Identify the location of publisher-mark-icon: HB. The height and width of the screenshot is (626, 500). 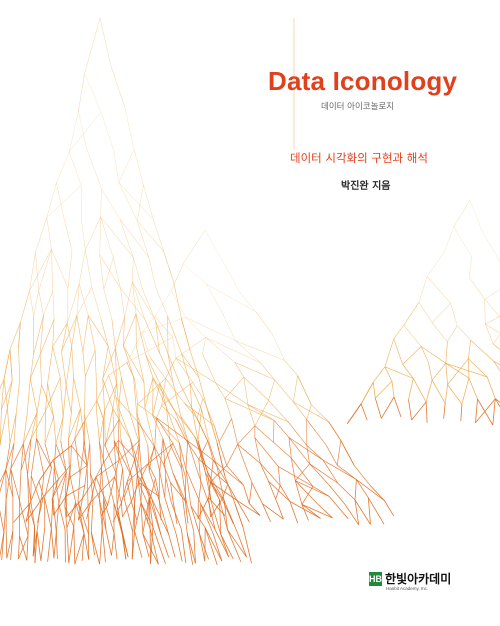
(375, 579).